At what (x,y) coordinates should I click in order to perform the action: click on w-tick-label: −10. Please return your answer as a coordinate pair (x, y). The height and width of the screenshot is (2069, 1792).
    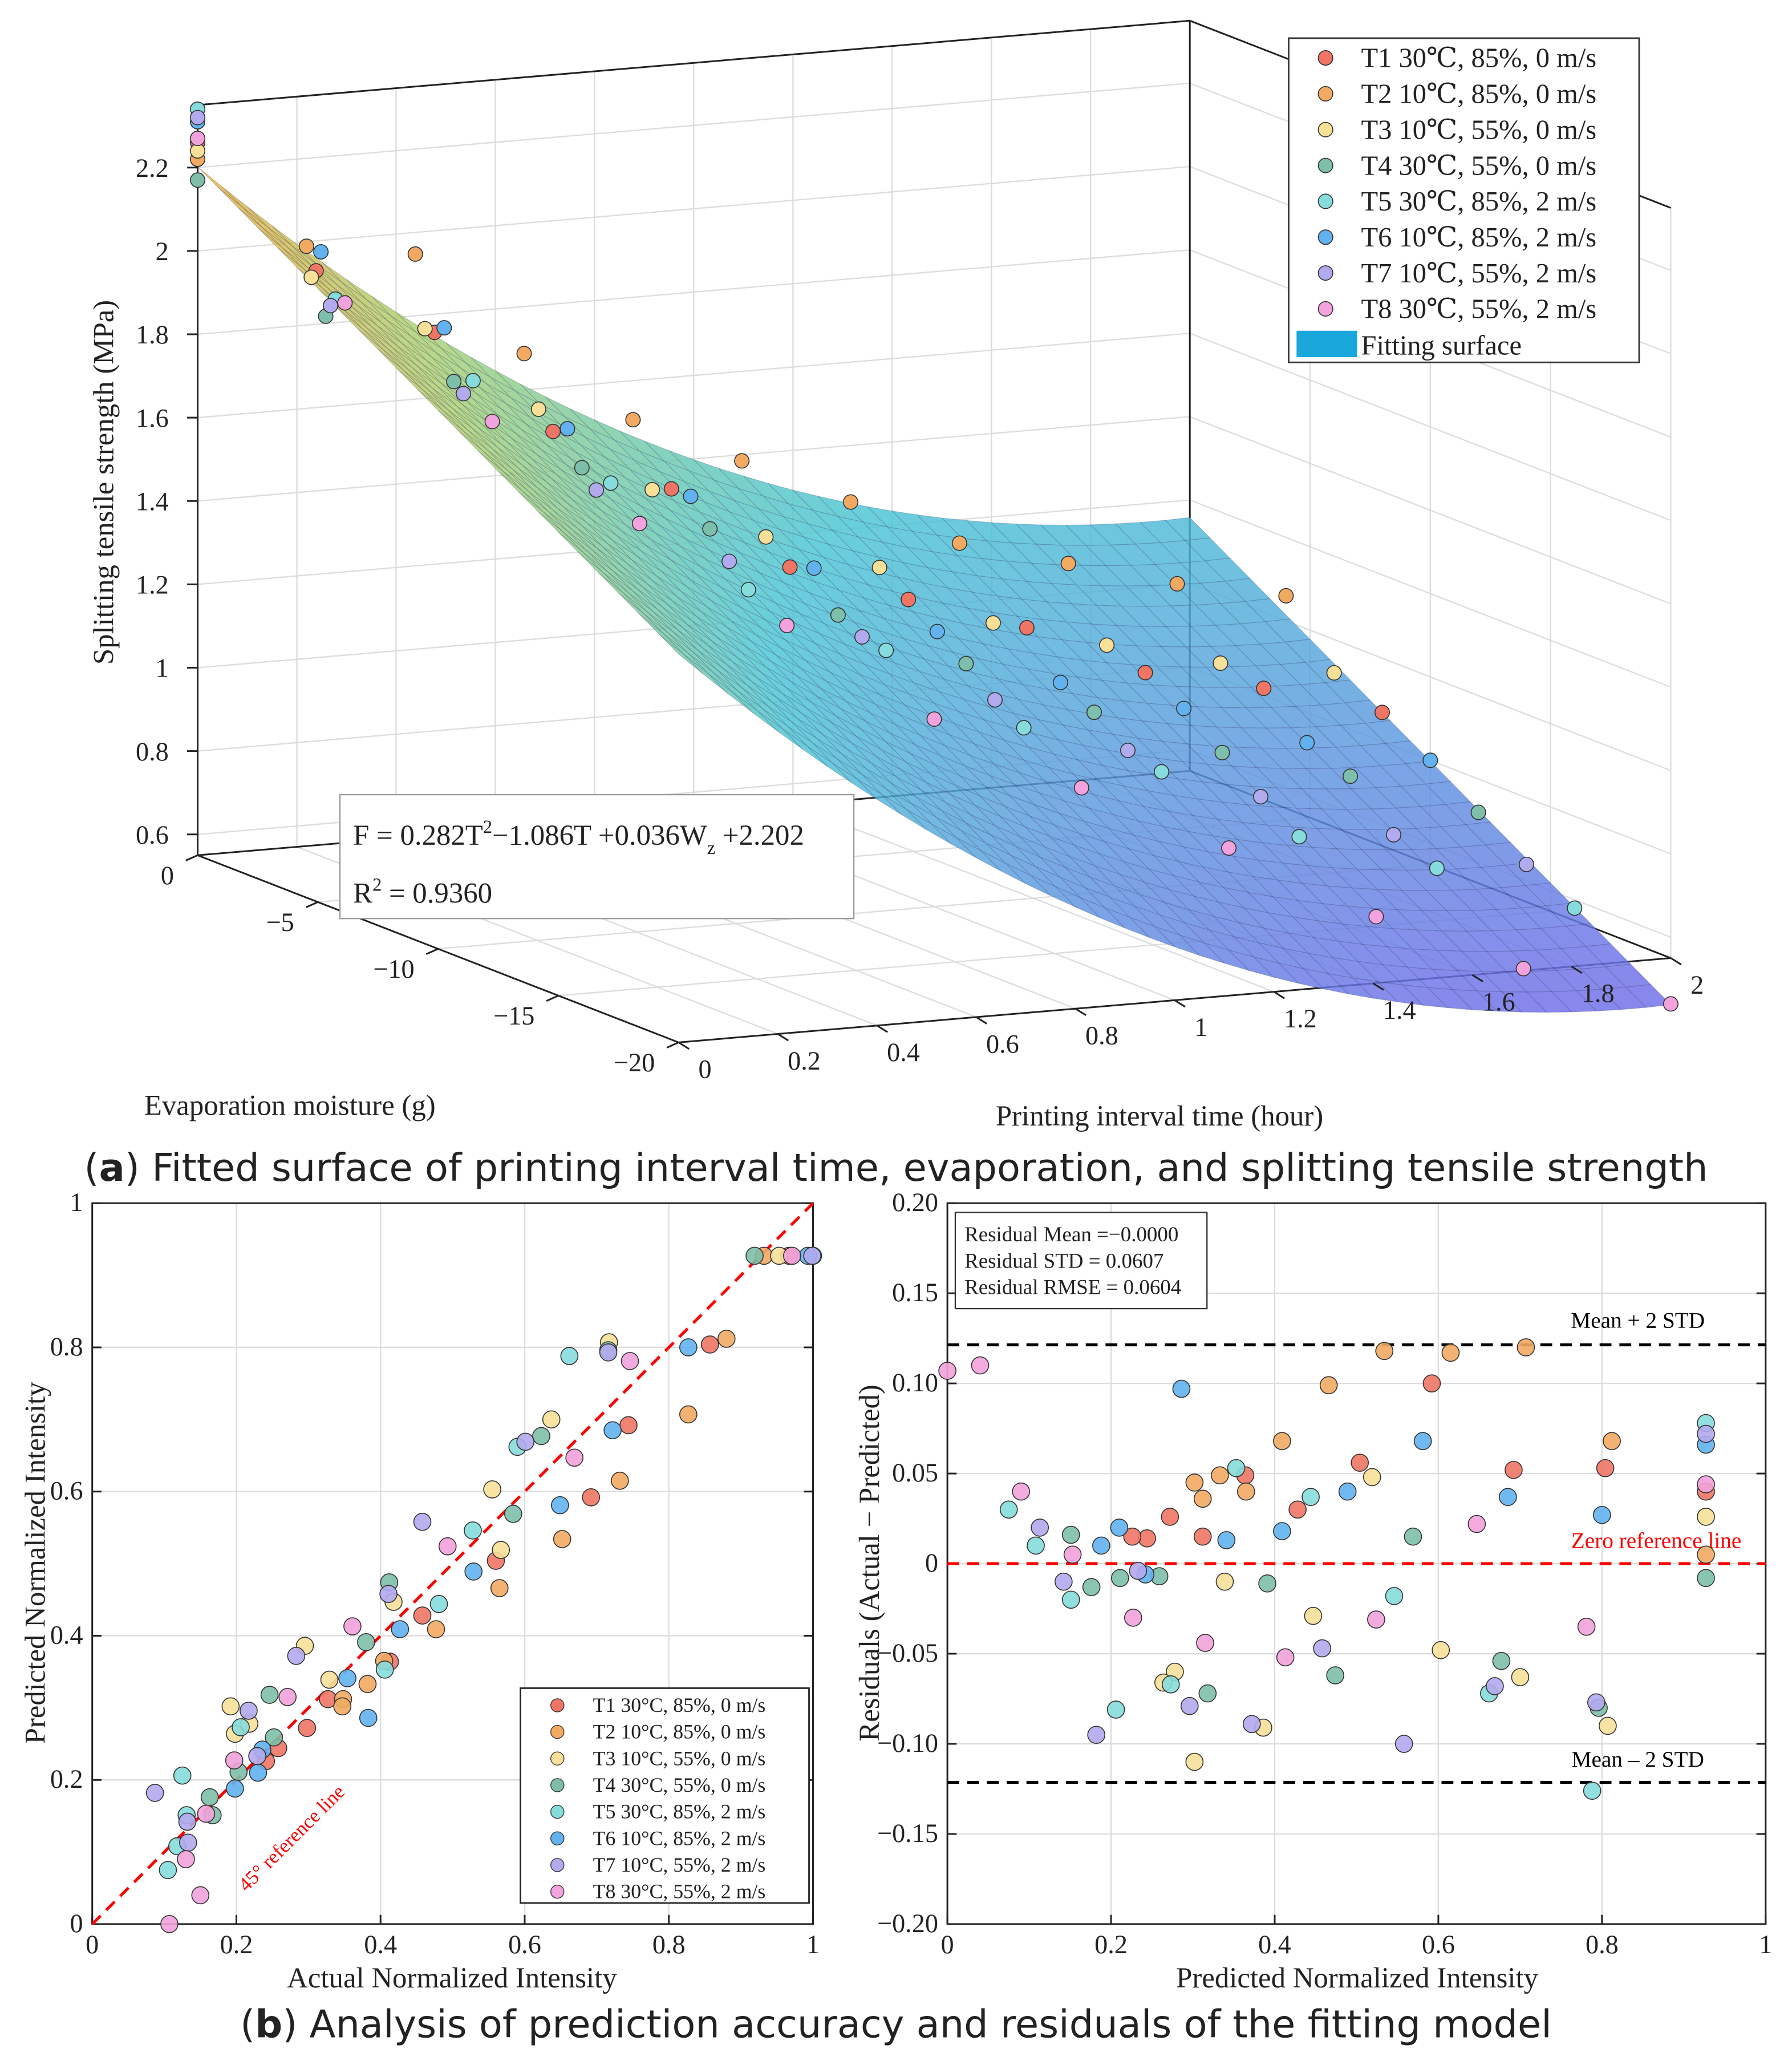
    Looking at the image, I should click on (393, 969).